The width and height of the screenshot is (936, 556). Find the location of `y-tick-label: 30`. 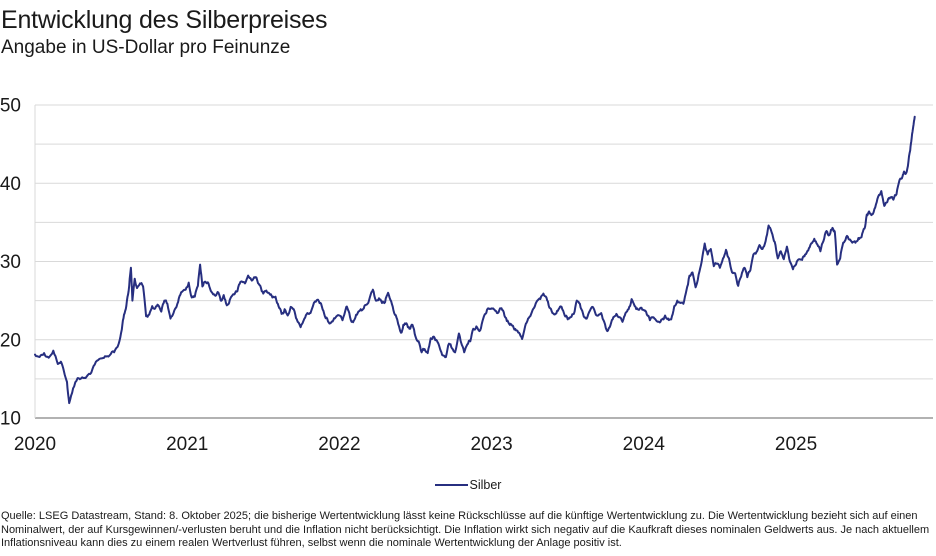

y-tick-label: 30 is located at coordinates (10, 262).